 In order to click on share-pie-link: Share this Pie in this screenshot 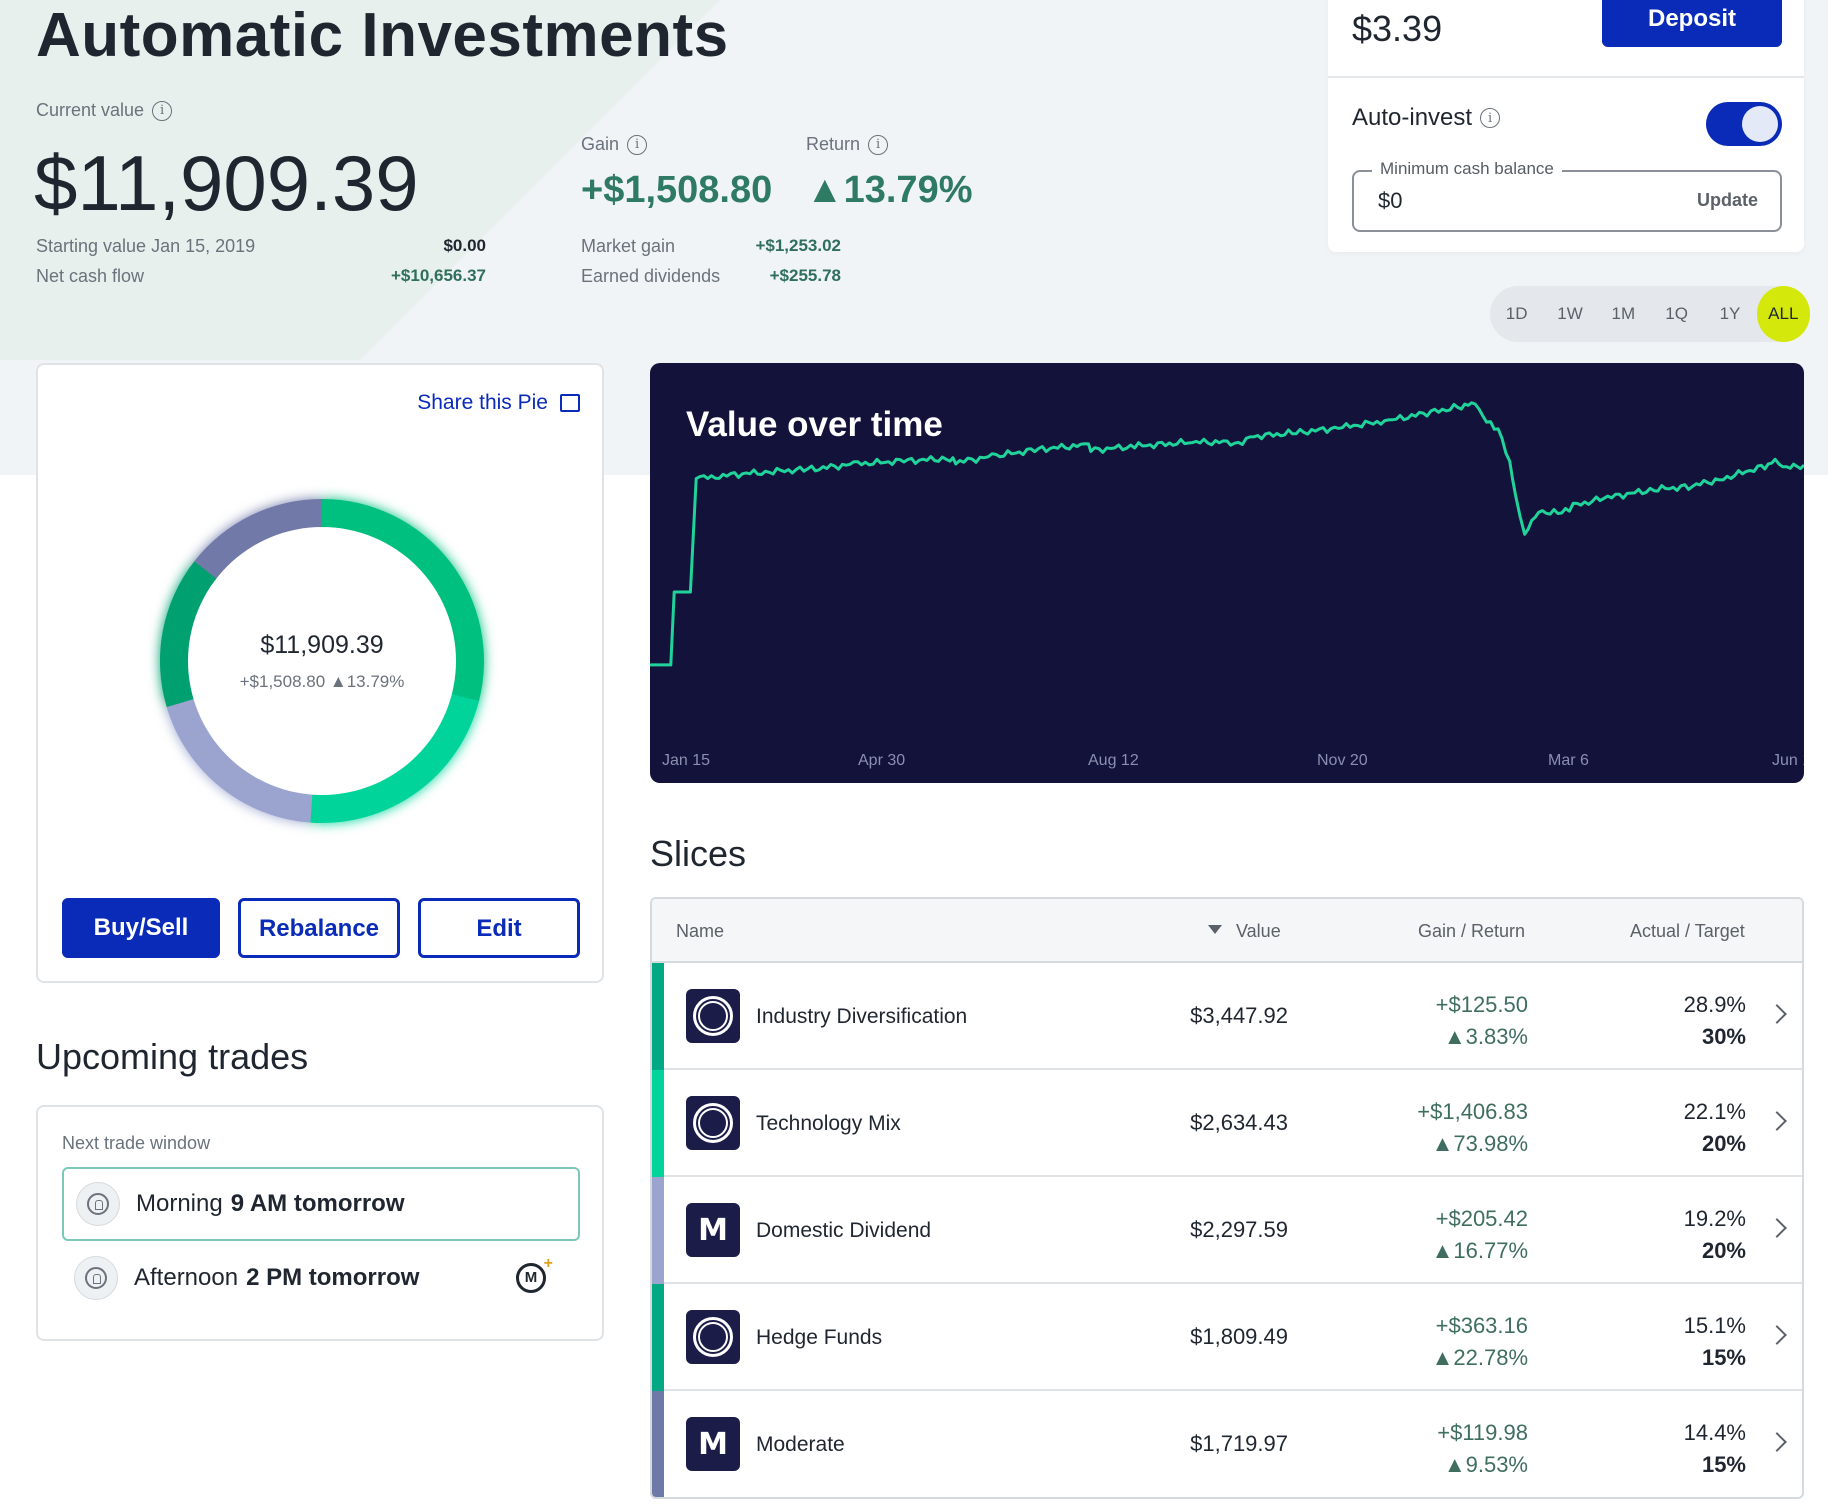, I will do `click(498, 403)`.